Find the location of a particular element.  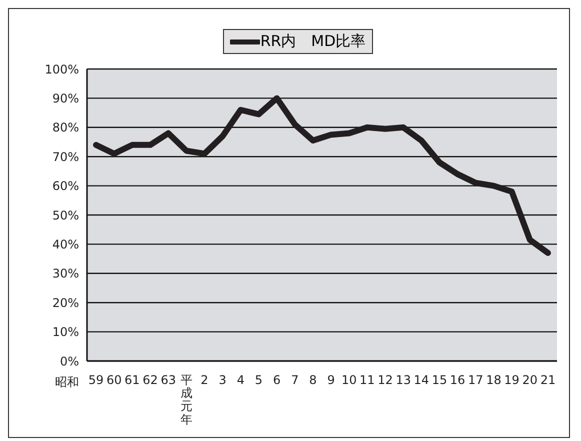

x-tick-label: 20 is located at coordinates (530, 379).